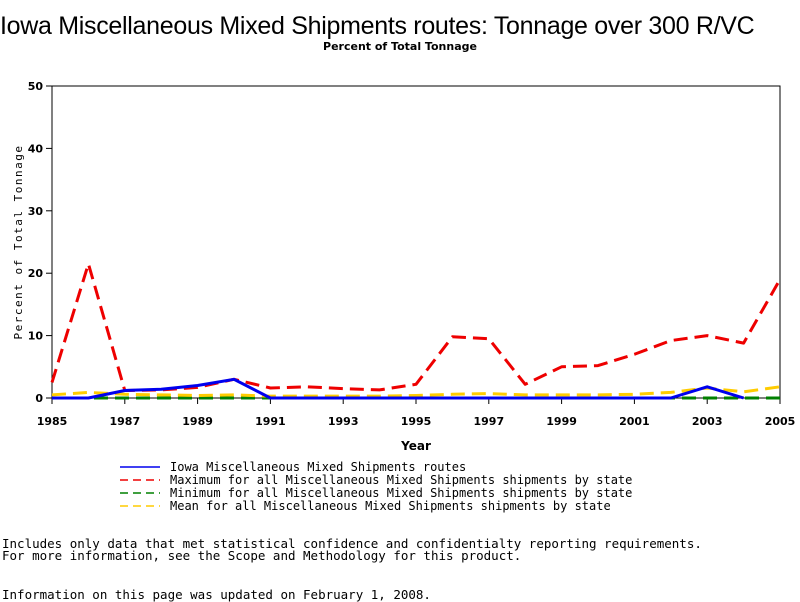  I want to click on y-axis: 0 10 20 30 40 50, so click(40, 242).